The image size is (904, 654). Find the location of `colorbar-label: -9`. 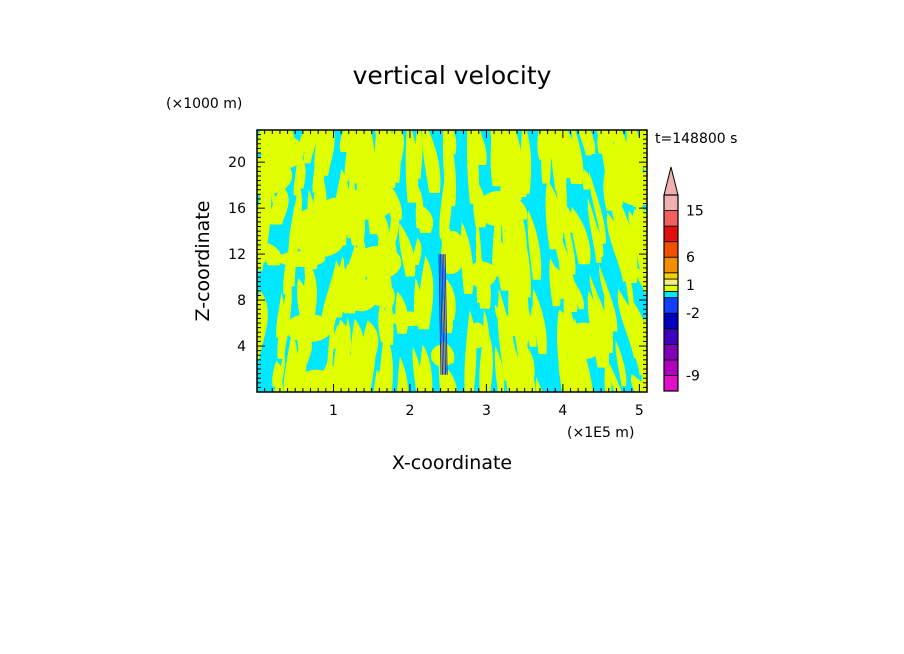

colorbar-label: -9 is located at coordinates (693, 376).